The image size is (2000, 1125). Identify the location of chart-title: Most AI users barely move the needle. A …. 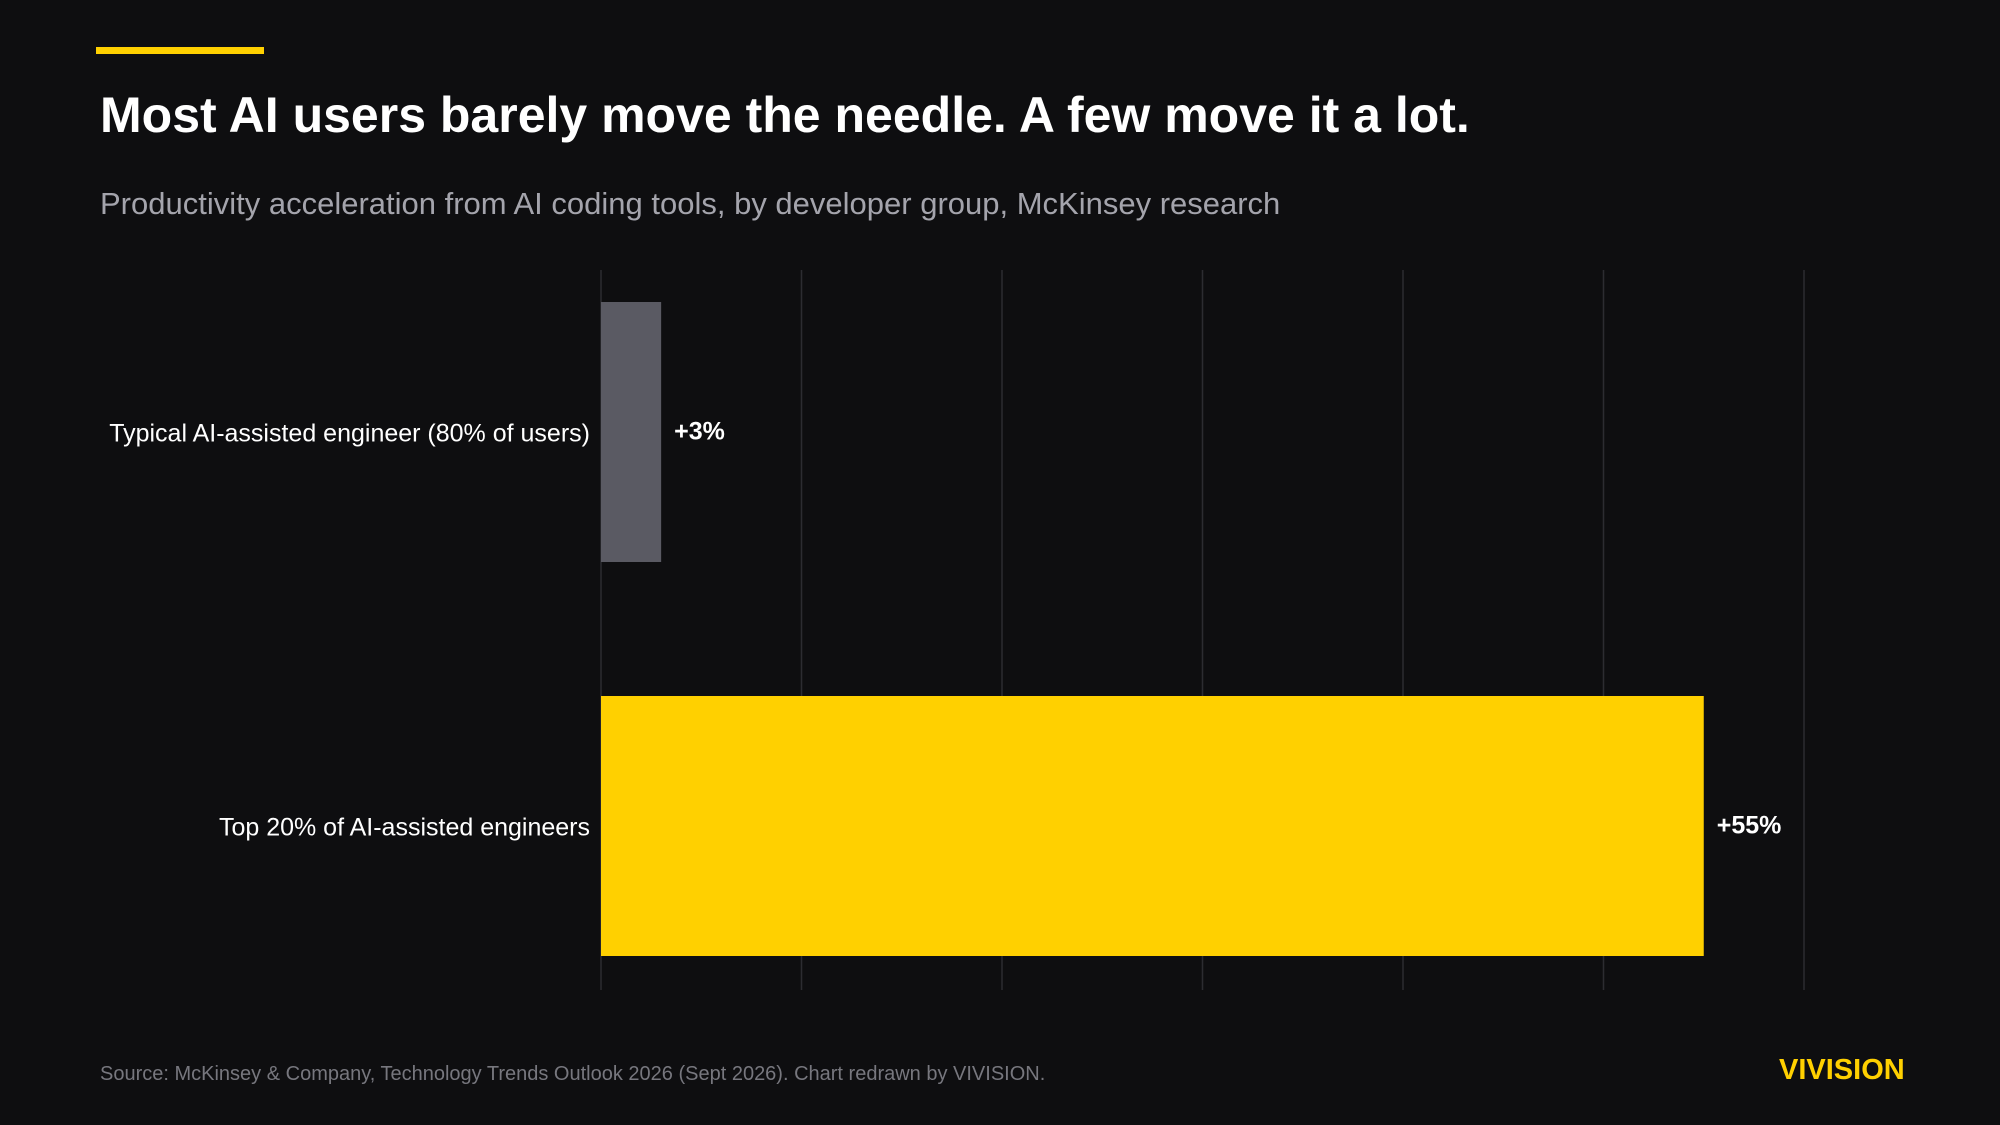
(785, 115).